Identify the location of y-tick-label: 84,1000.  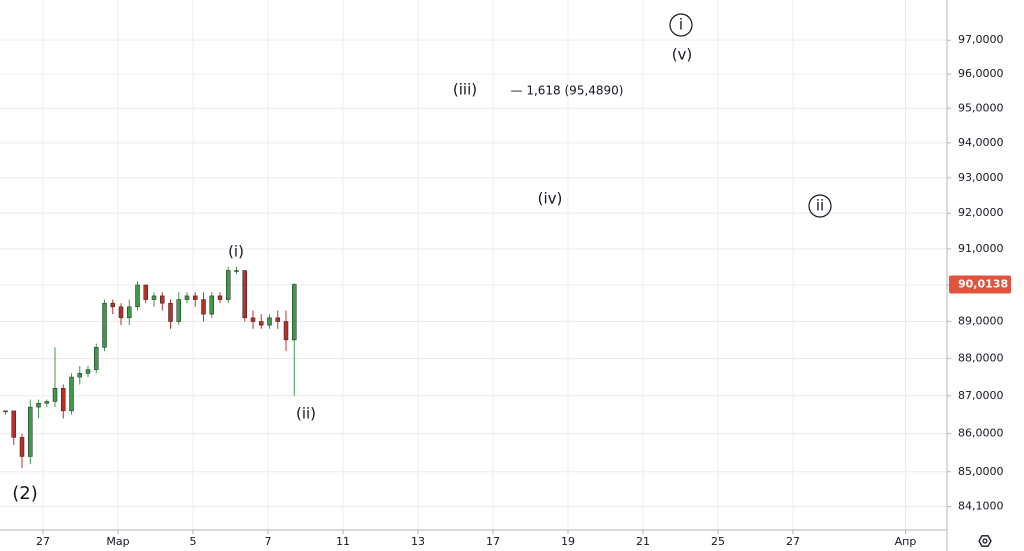
(981, 506).